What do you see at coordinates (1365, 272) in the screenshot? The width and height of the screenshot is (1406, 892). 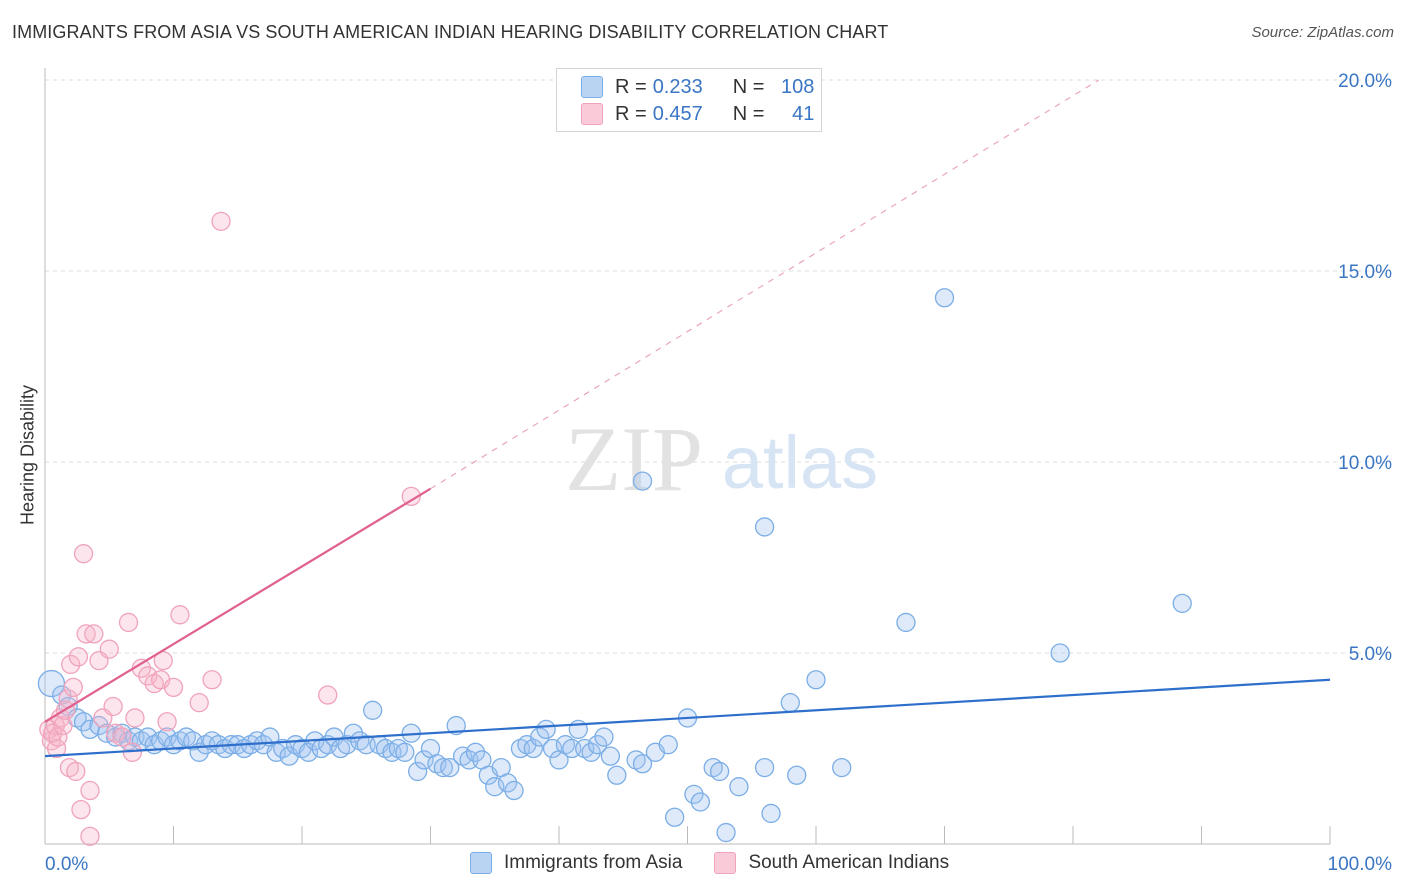 I see `y-tick-label: 15.0%` at bounding box center [1365, 272].